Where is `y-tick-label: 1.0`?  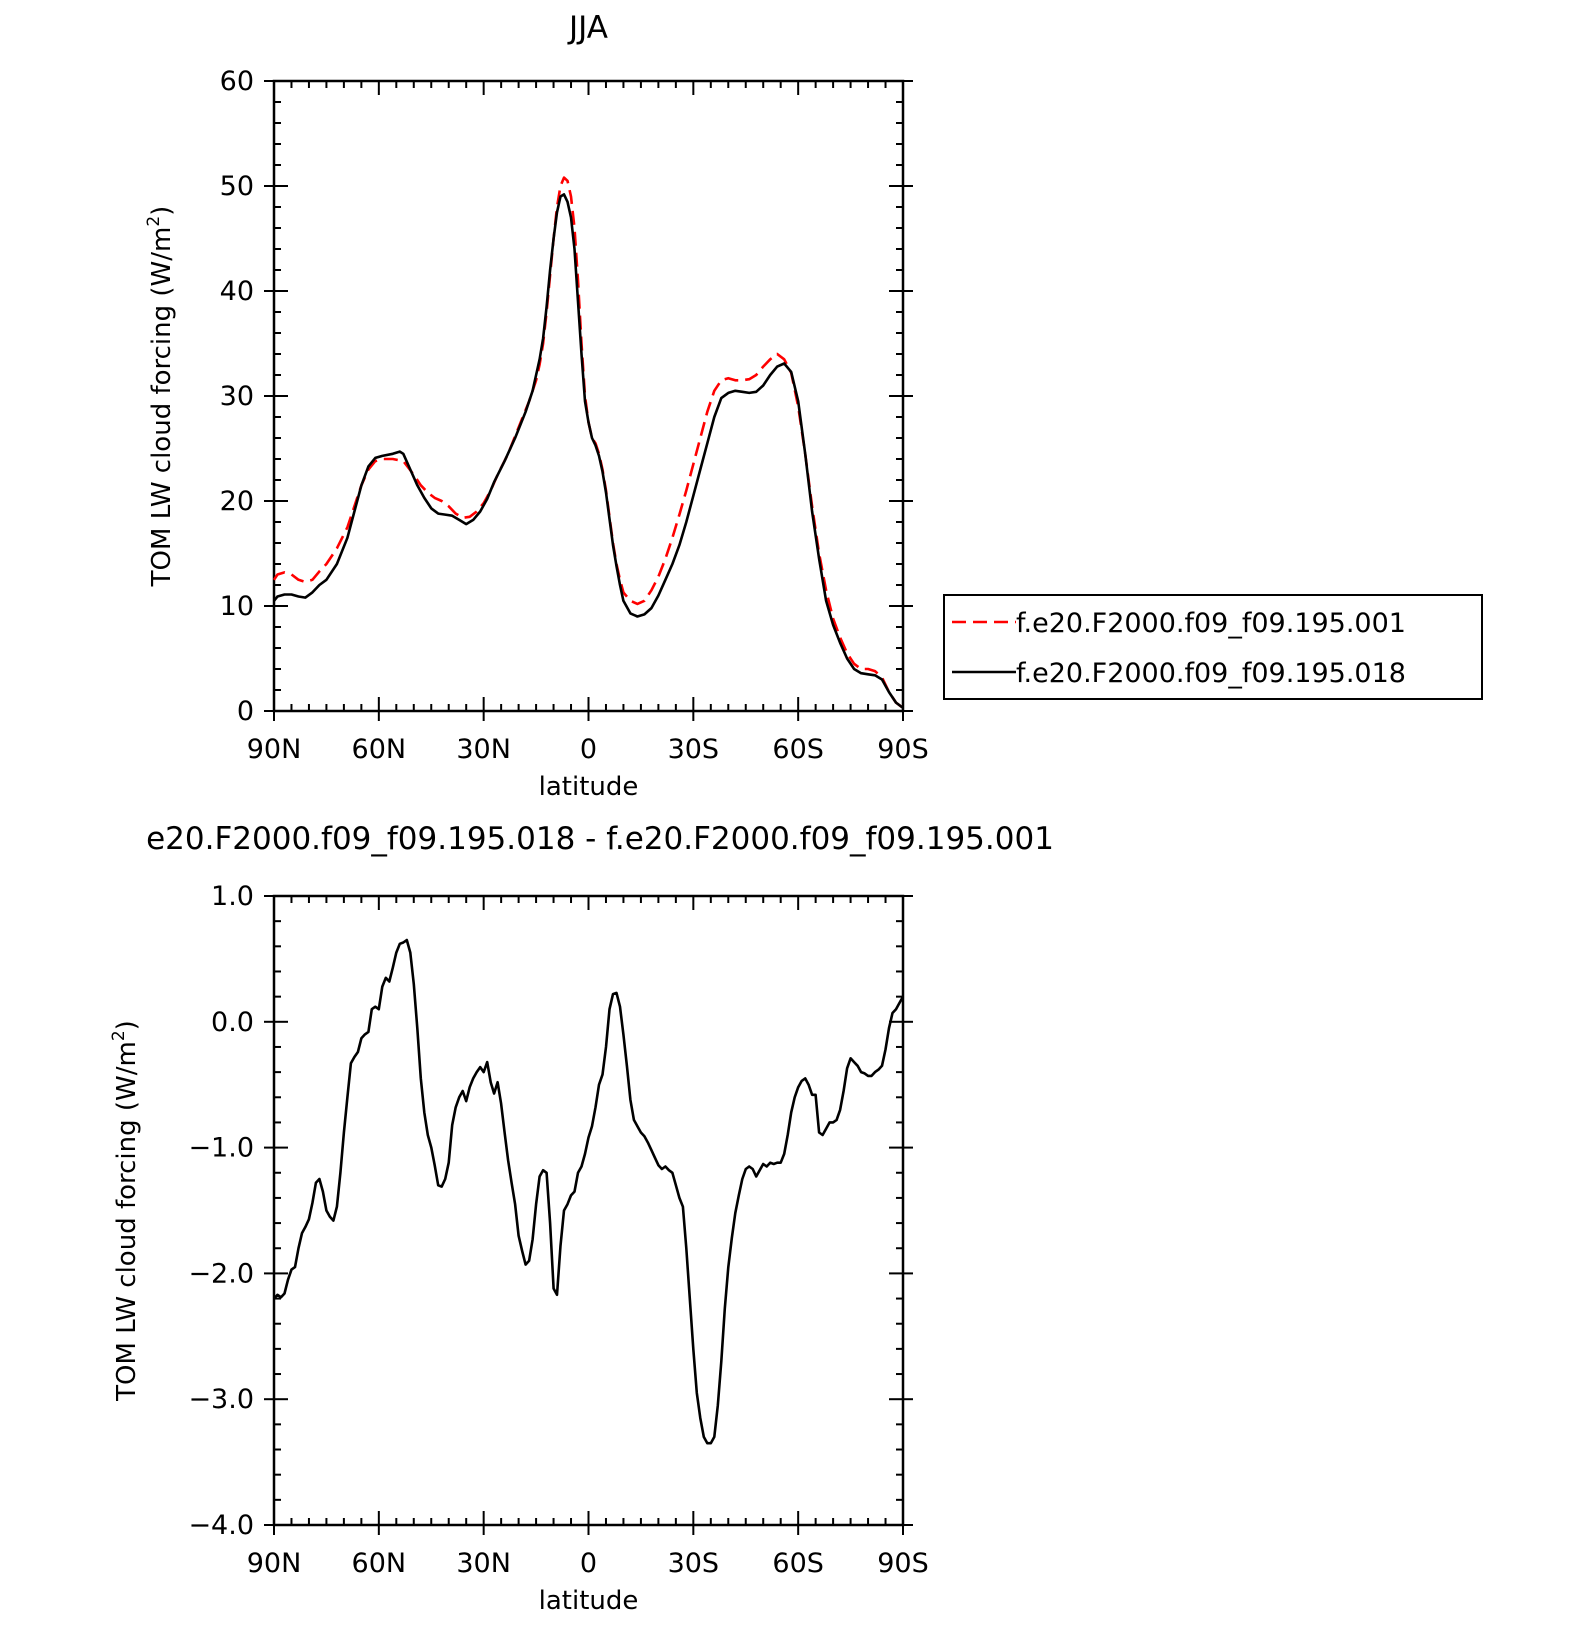
y-tick-label: 1.0 is located at coordinates (232, 896).